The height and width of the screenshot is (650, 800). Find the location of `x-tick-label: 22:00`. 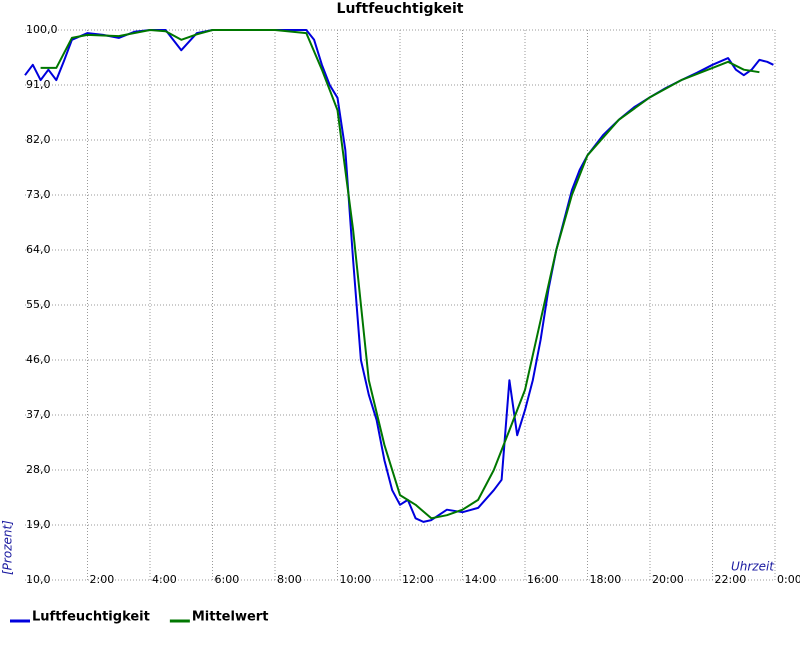

x-tick-label: 22:00 is located at coordinates (731, 579).